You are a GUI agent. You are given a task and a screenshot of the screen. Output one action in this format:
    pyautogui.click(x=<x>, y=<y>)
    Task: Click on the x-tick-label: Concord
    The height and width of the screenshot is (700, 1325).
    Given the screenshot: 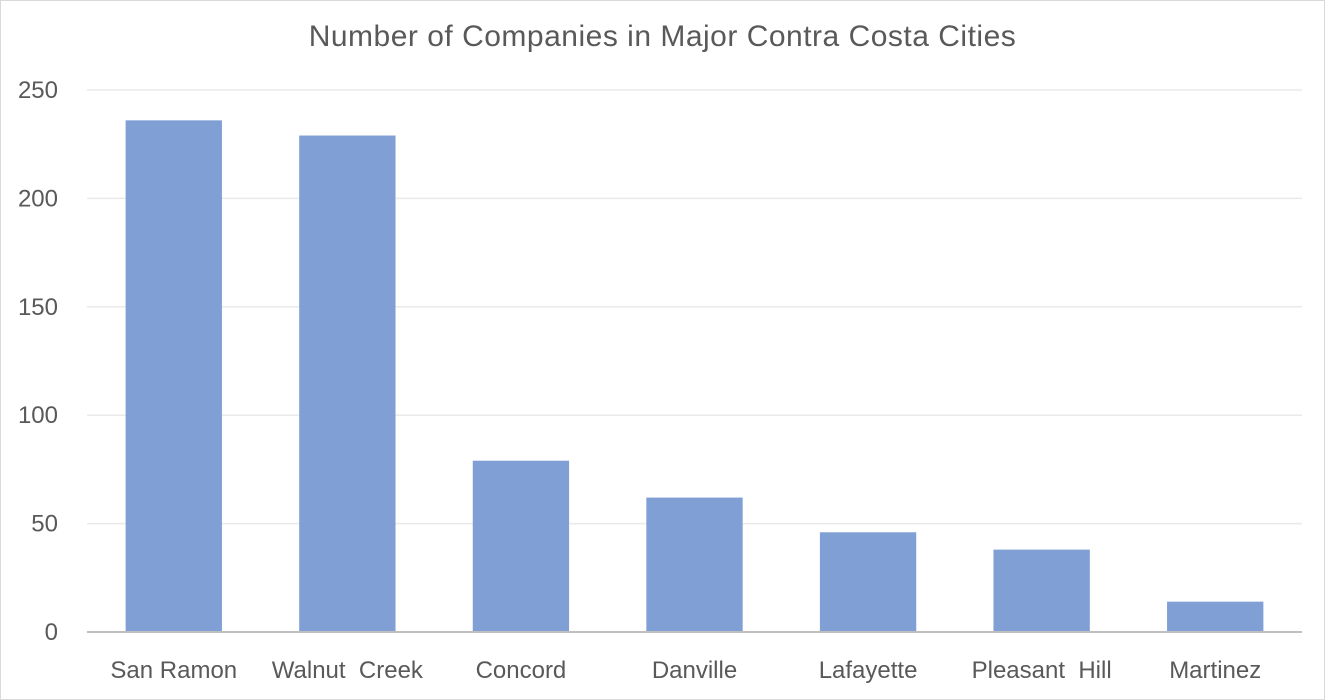 What is the action you would take?
    pyautogui.click(x=521, y=670)
    